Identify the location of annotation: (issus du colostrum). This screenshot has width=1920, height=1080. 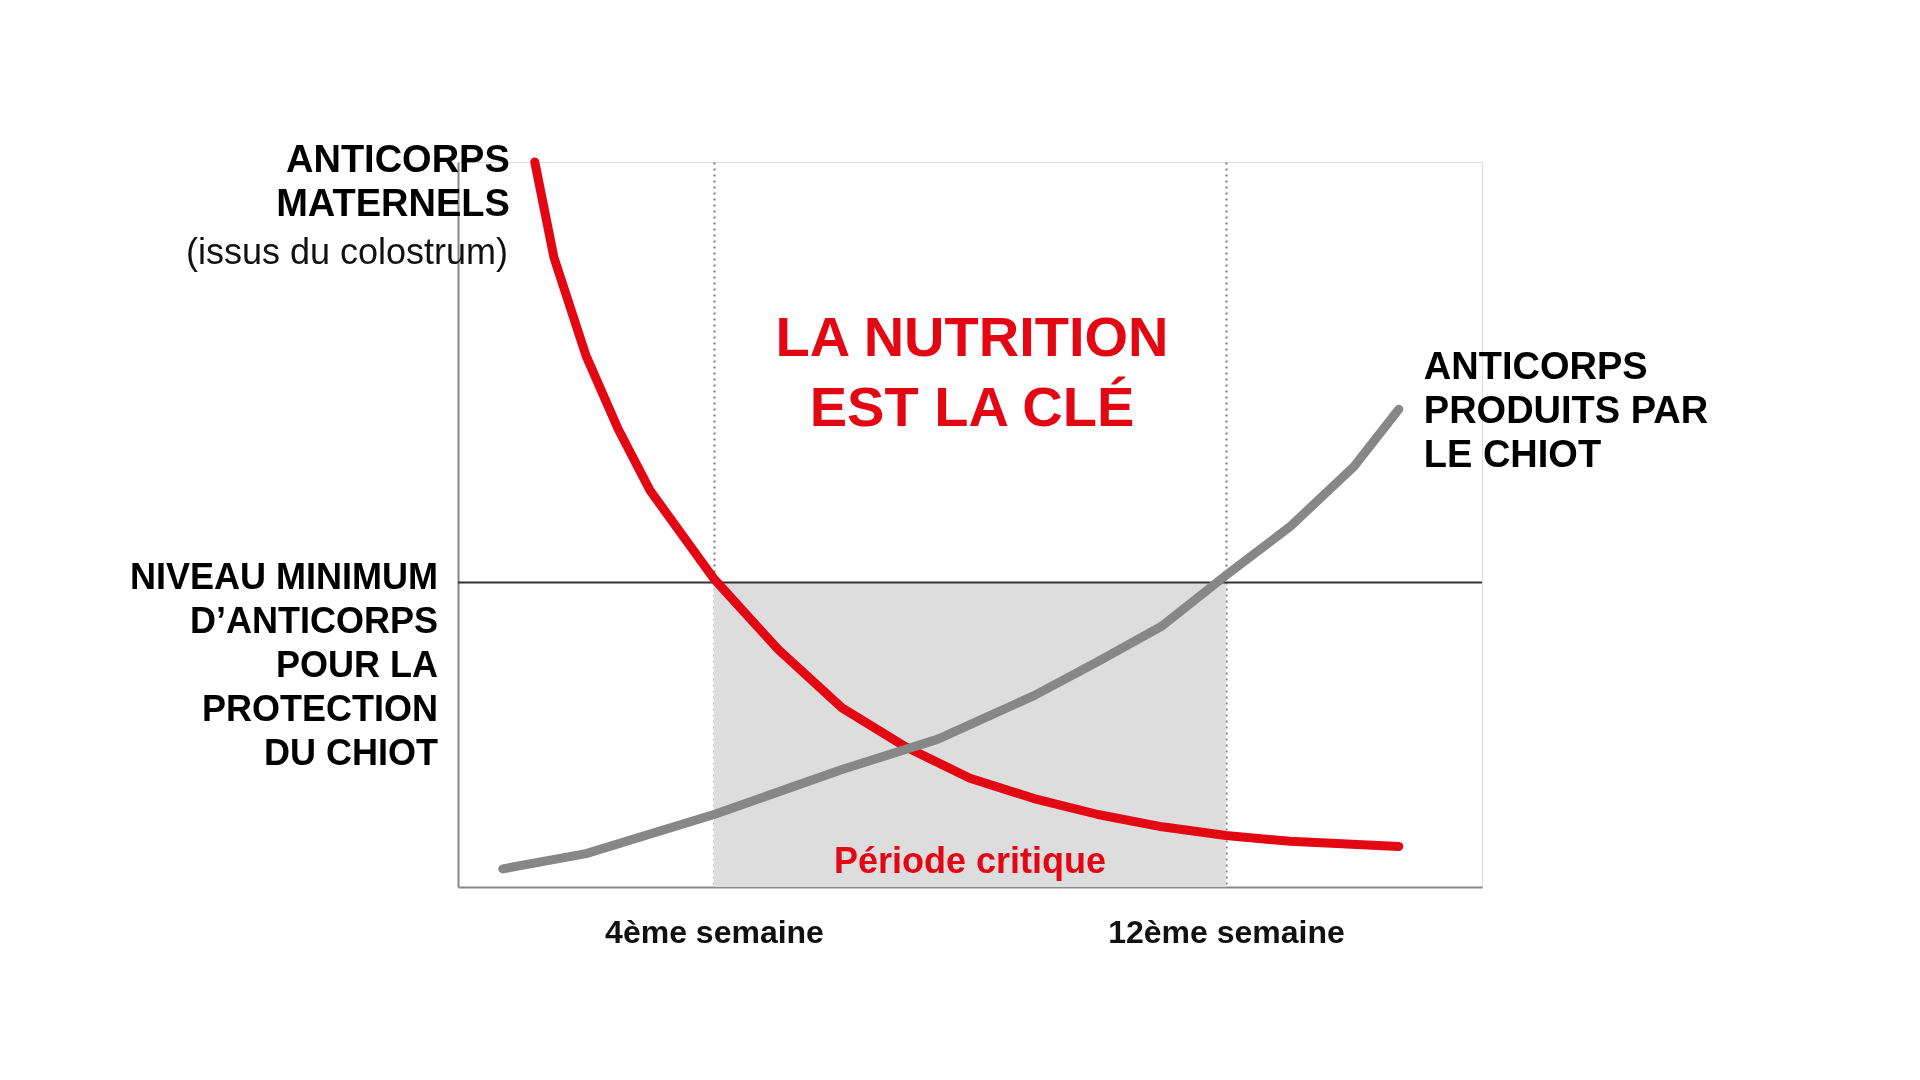
(346, 251).